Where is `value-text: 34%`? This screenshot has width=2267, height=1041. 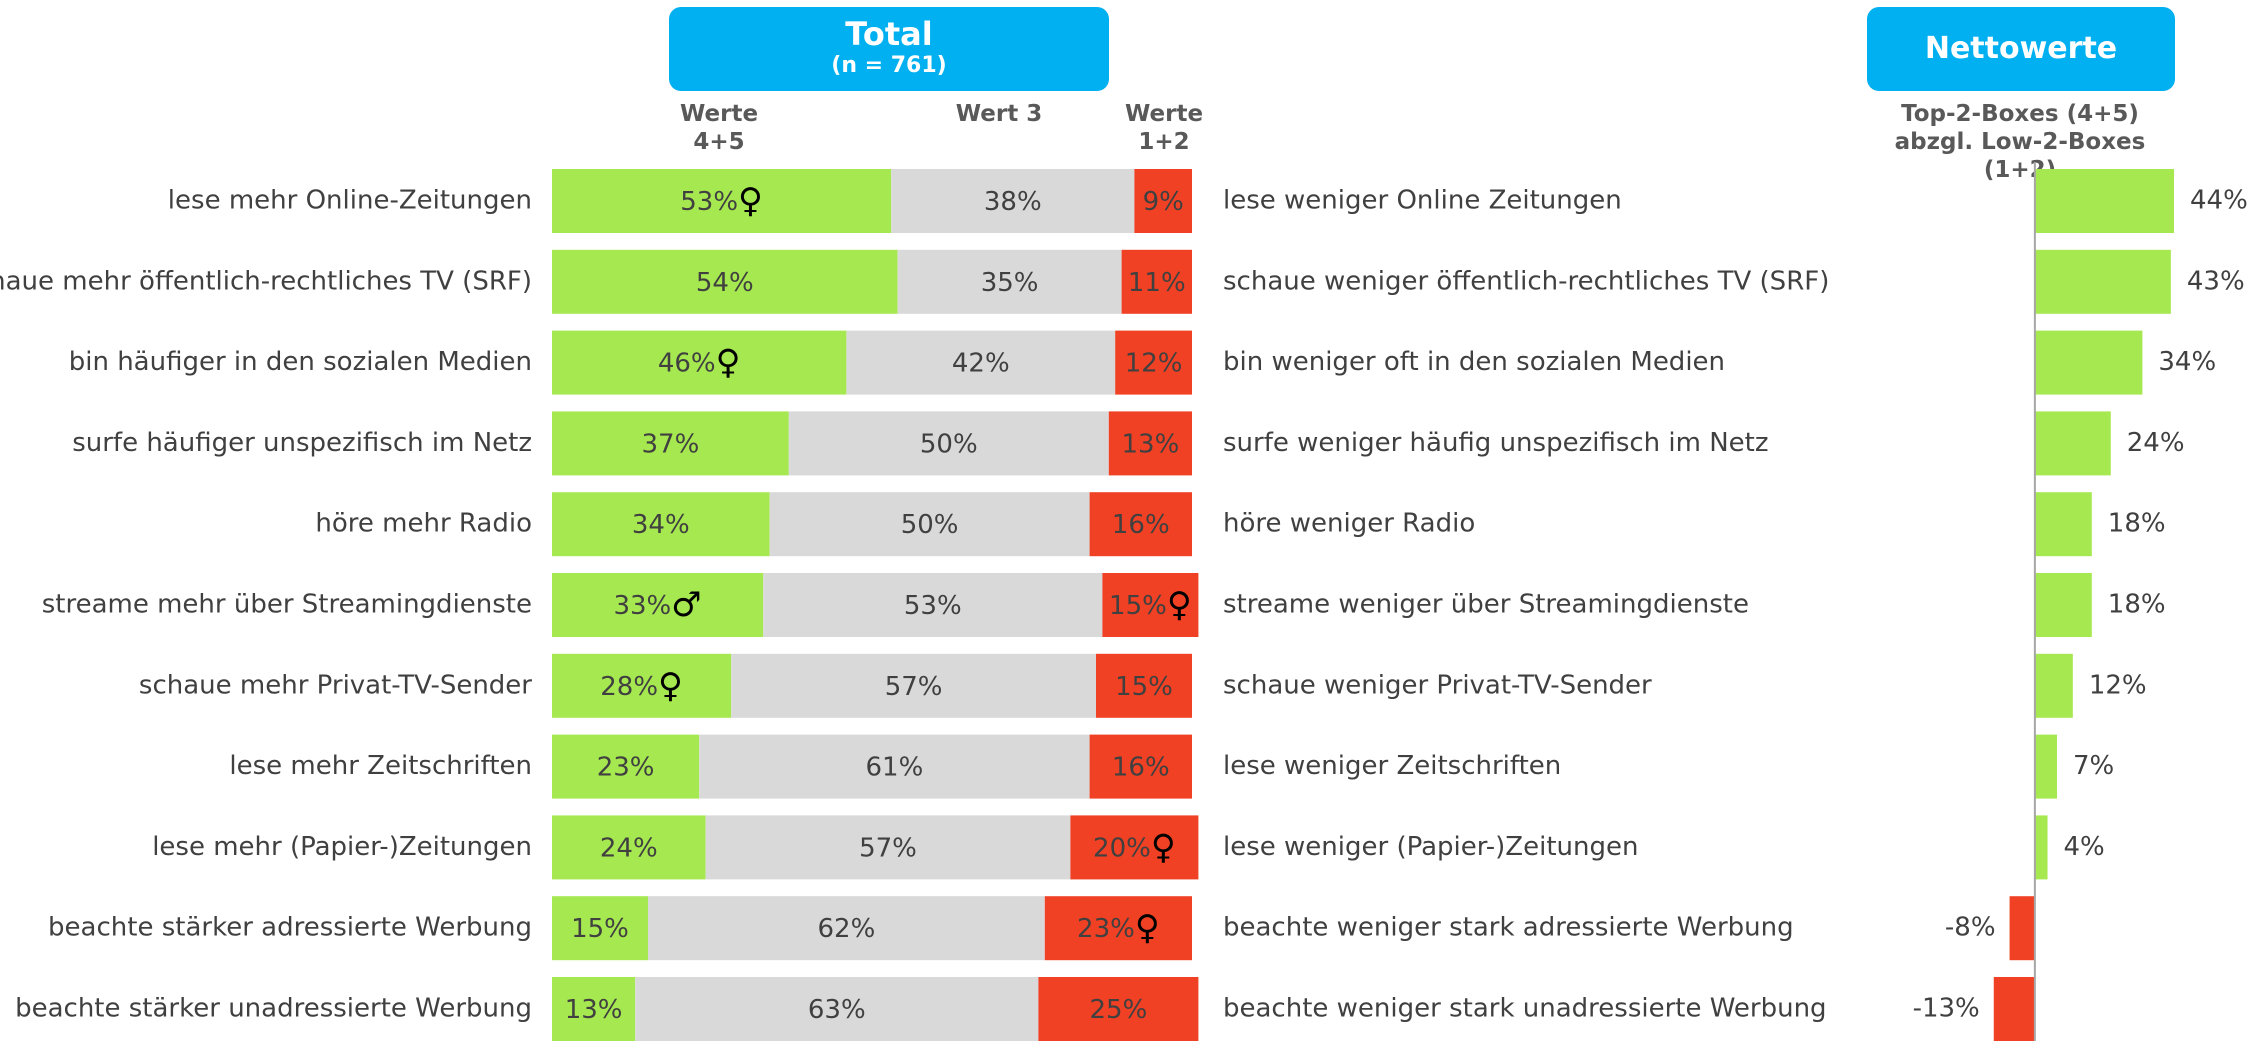
value-text: 34% is located at coordinates (661, 525).